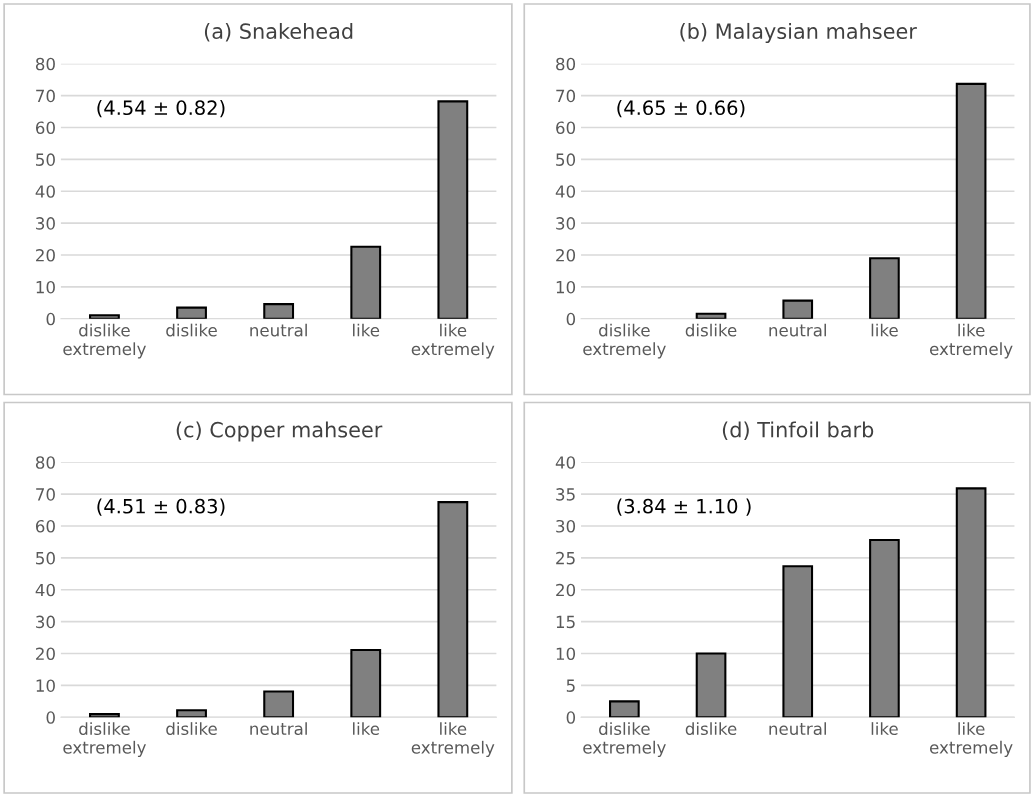  I want to click on y-tick-label: 35, so click(565, 494).